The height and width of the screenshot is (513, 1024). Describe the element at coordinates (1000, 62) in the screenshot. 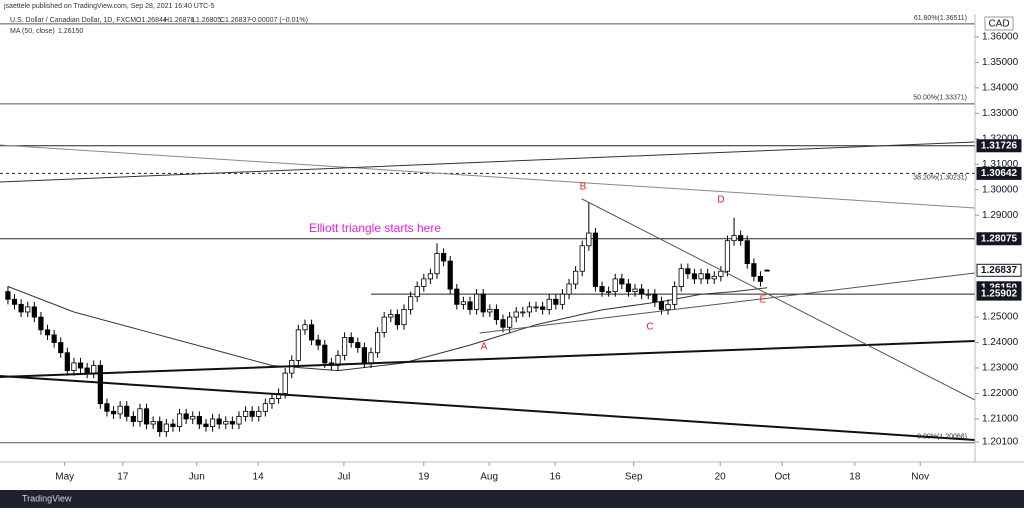

I see `y-tick-label: 1.35000` at that location.